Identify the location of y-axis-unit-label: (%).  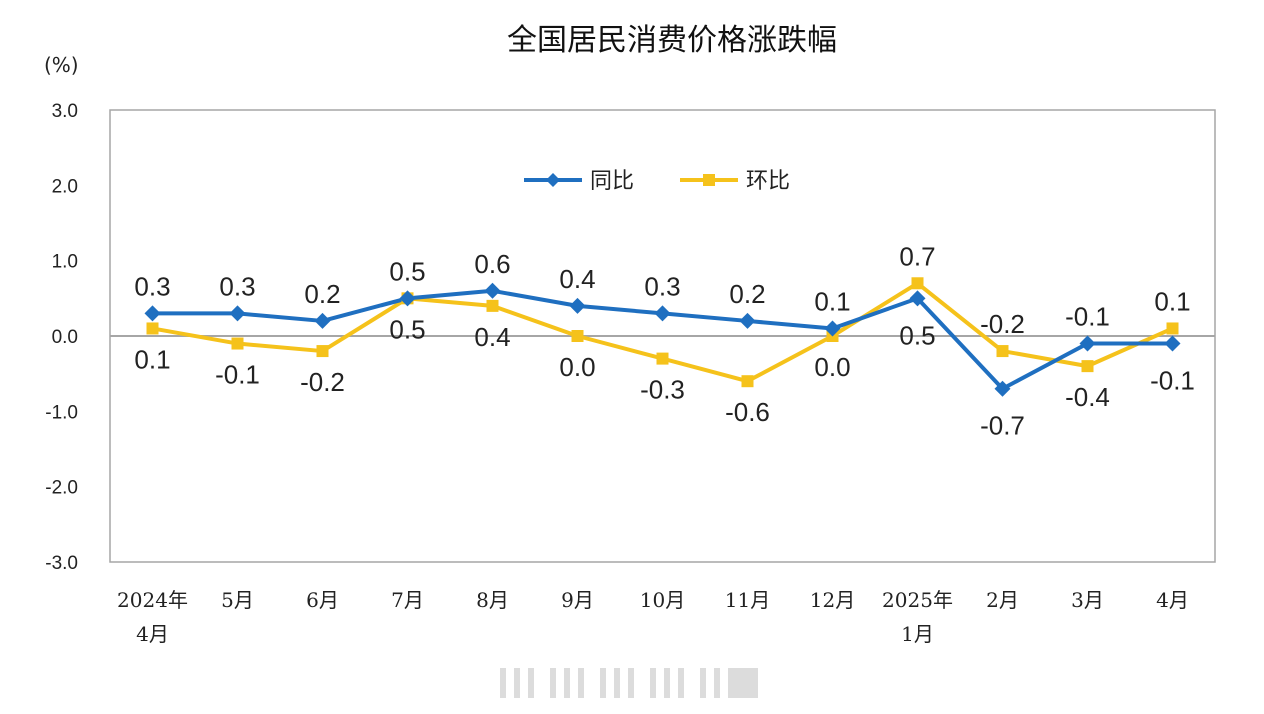
(61, 65).